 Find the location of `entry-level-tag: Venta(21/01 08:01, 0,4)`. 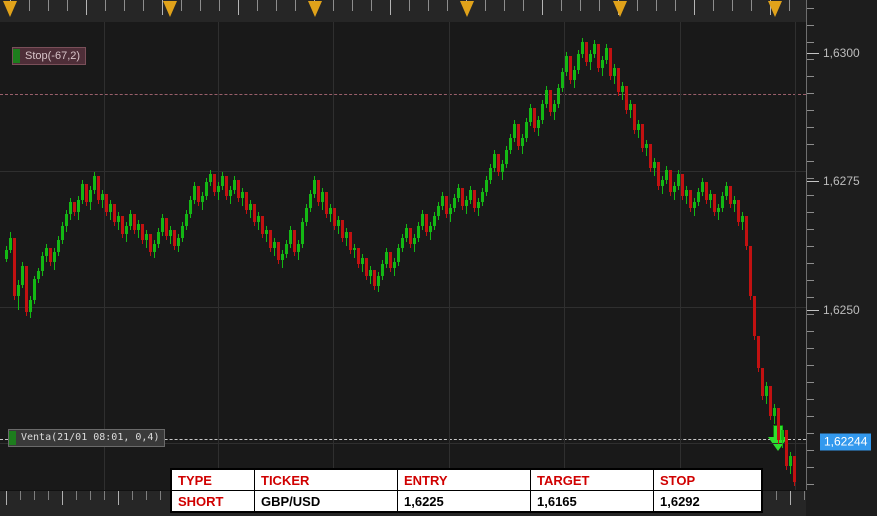

entry-level-tag: Venta(21/01 08:01, 0,4) is located at coordinates (87, 438).